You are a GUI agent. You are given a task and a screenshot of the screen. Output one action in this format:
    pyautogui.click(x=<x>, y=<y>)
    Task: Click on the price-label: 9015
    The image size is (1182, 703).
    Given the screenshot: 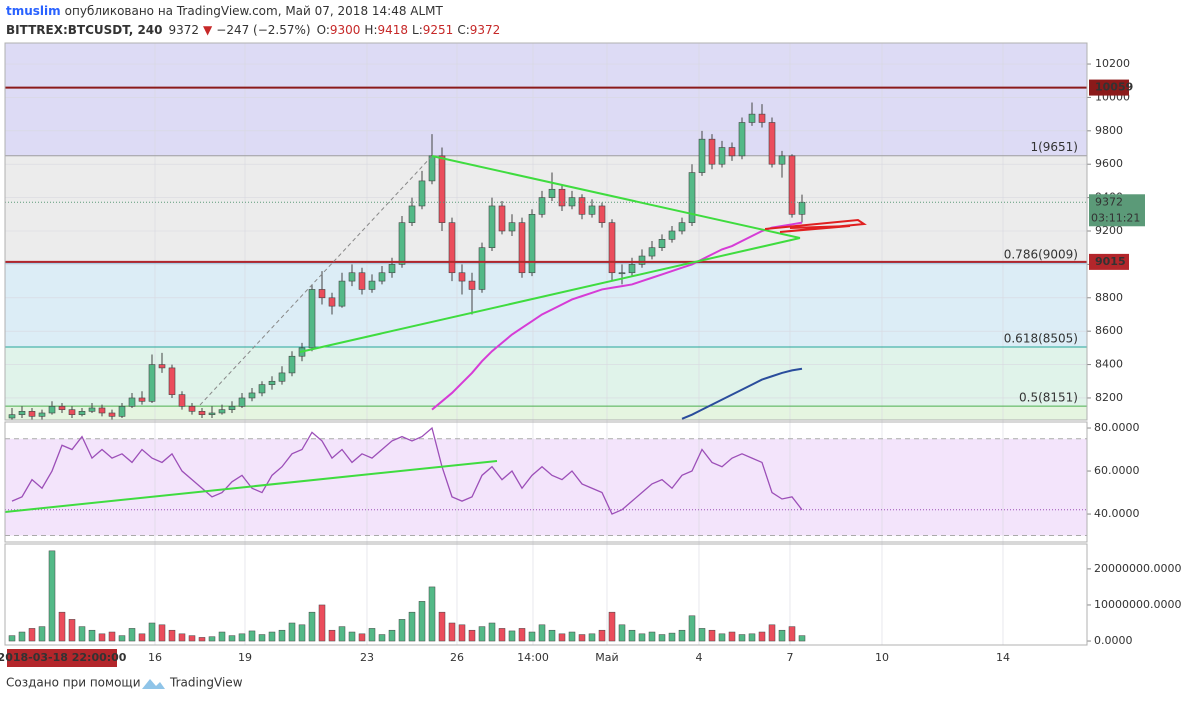 What is the action you would take?
    pyautogui.click(x=1110, y=261)
    